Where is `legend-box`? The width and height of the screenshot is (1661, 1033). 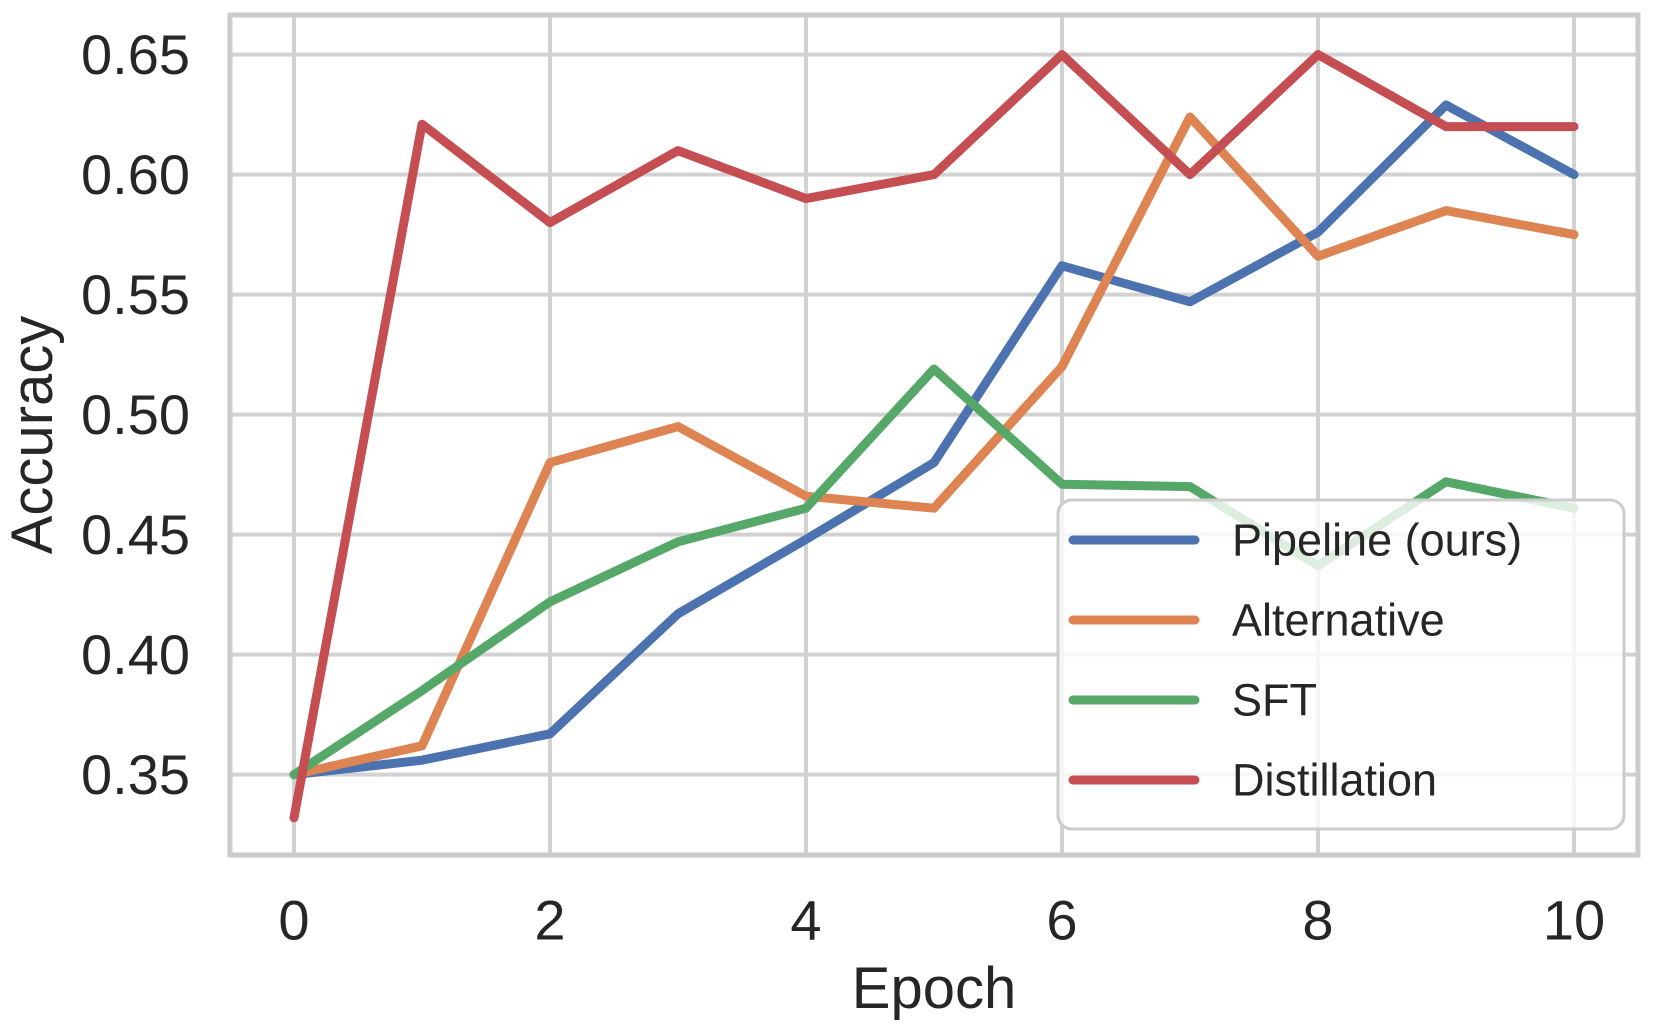 legend-box is located at coordinates (1341, 664).